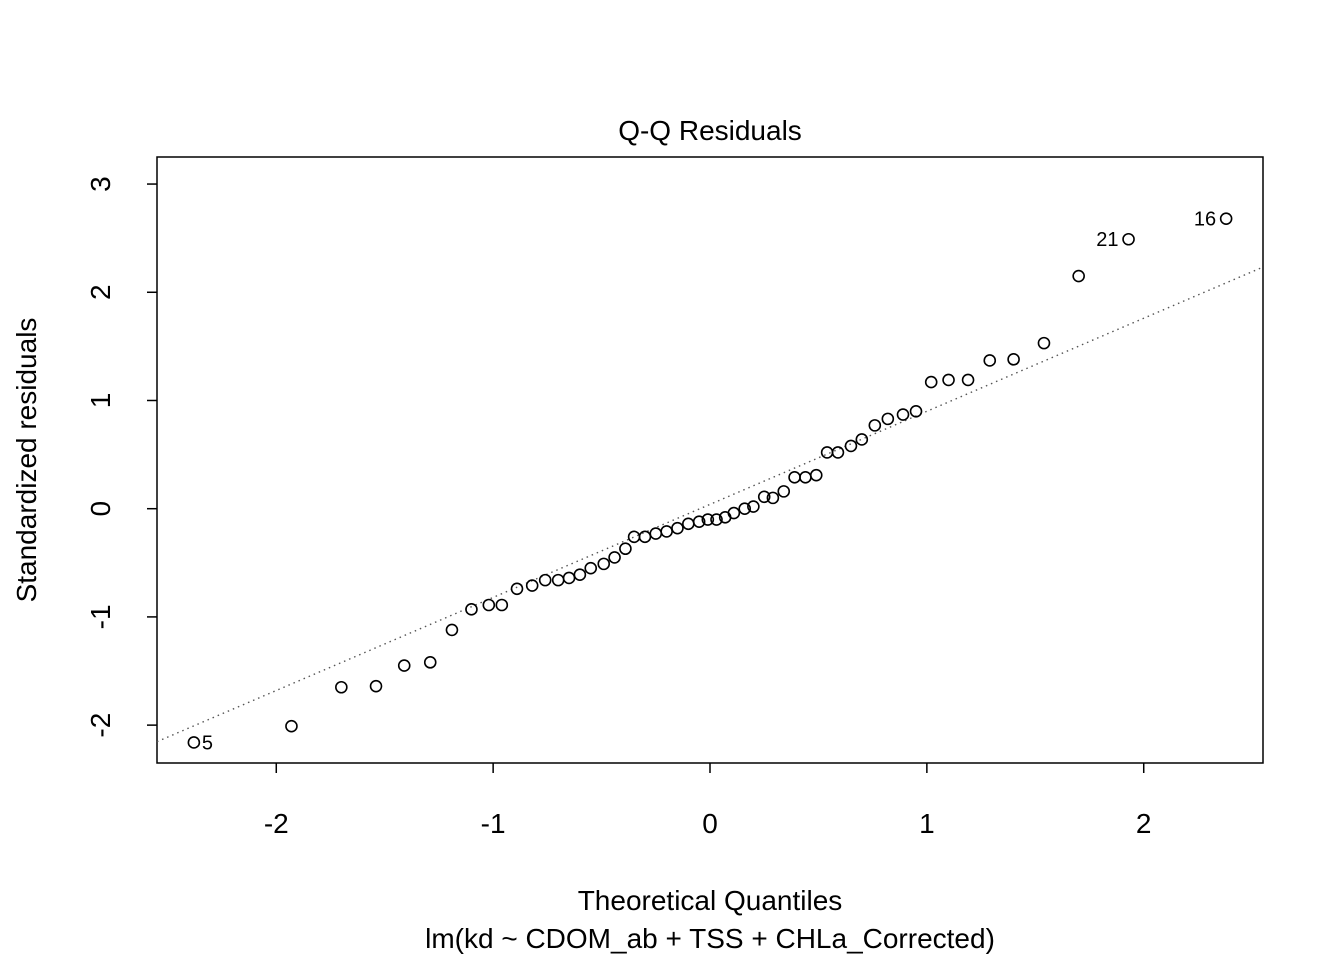  I want to click on y-tick-label: 0, so click(100, 509).